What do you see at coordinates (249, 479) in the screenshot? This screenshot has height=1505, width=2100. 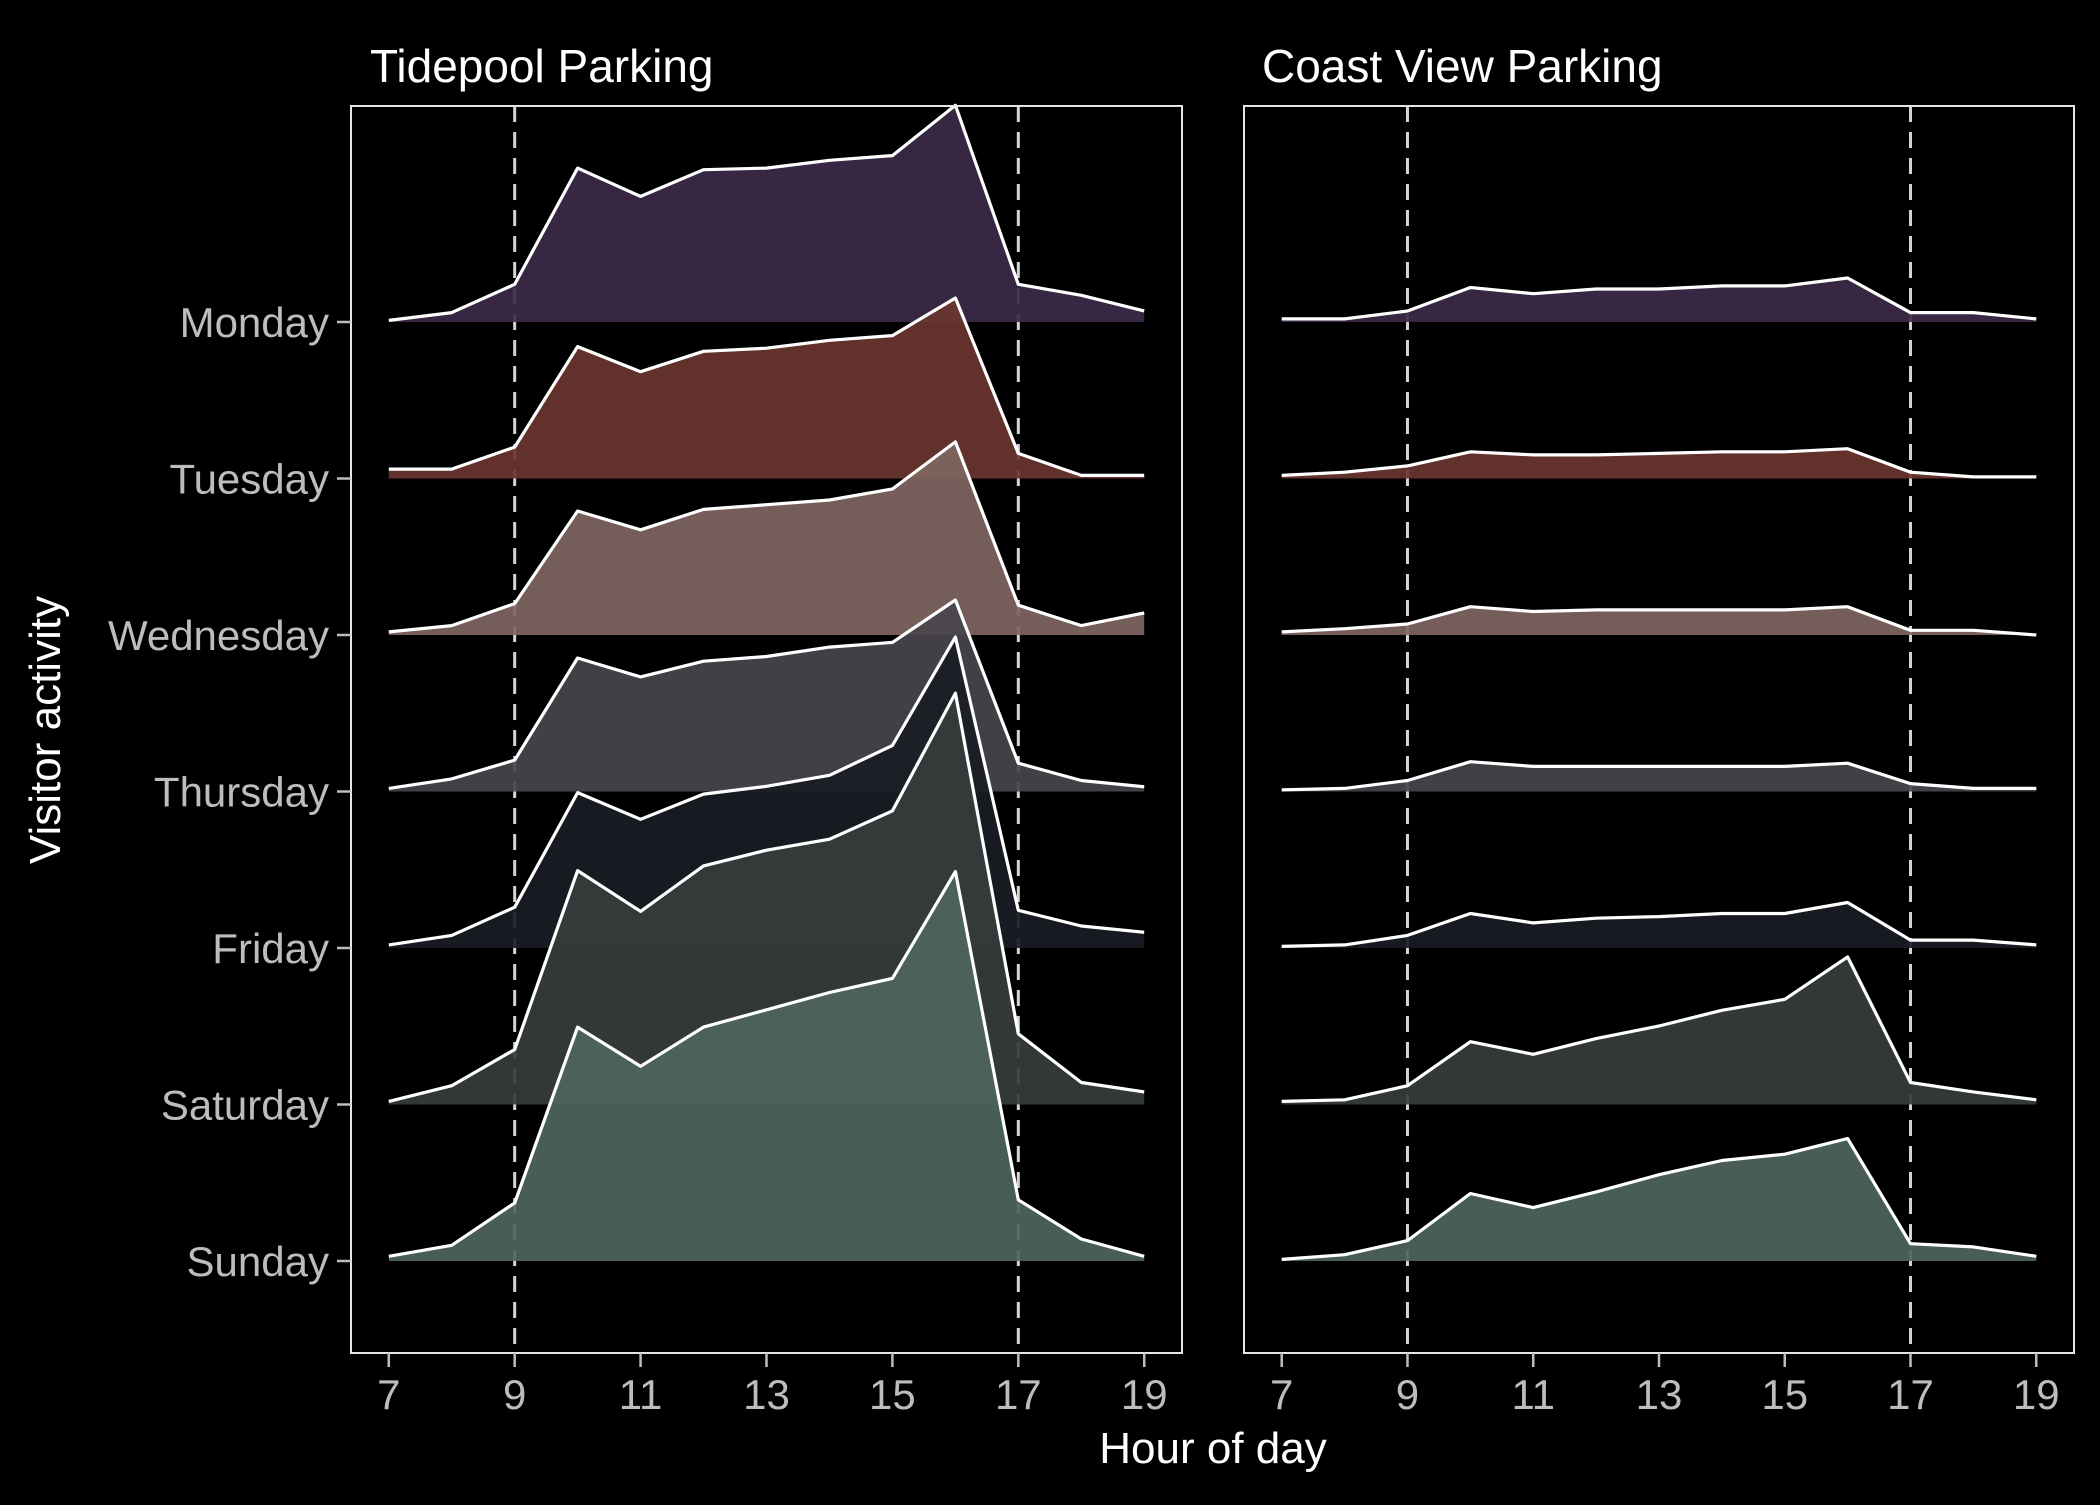 I see `y-tick-label-tuesday: Tuesday` at bounding box center [249, 479].